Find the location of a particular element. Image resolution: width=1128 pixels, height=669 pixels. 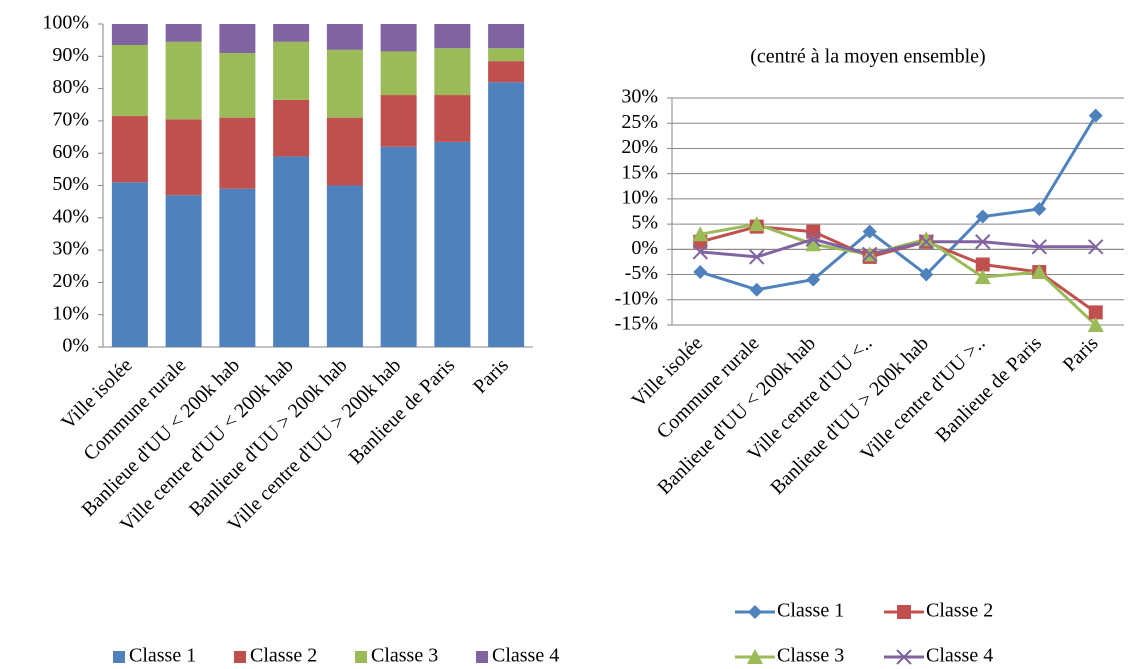

y-tick-label: 60% is located at coordinates (70, 152).